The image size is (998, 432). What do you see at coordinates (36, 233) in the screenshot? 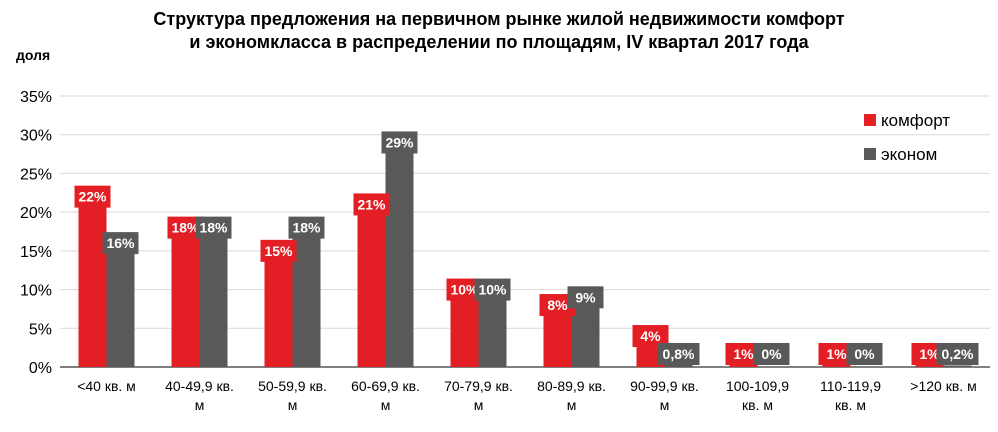
I see `y-tick-layer: 0% 5% 10% 15% 20% 25% 30% 35%` at bounding box center [36, 233].